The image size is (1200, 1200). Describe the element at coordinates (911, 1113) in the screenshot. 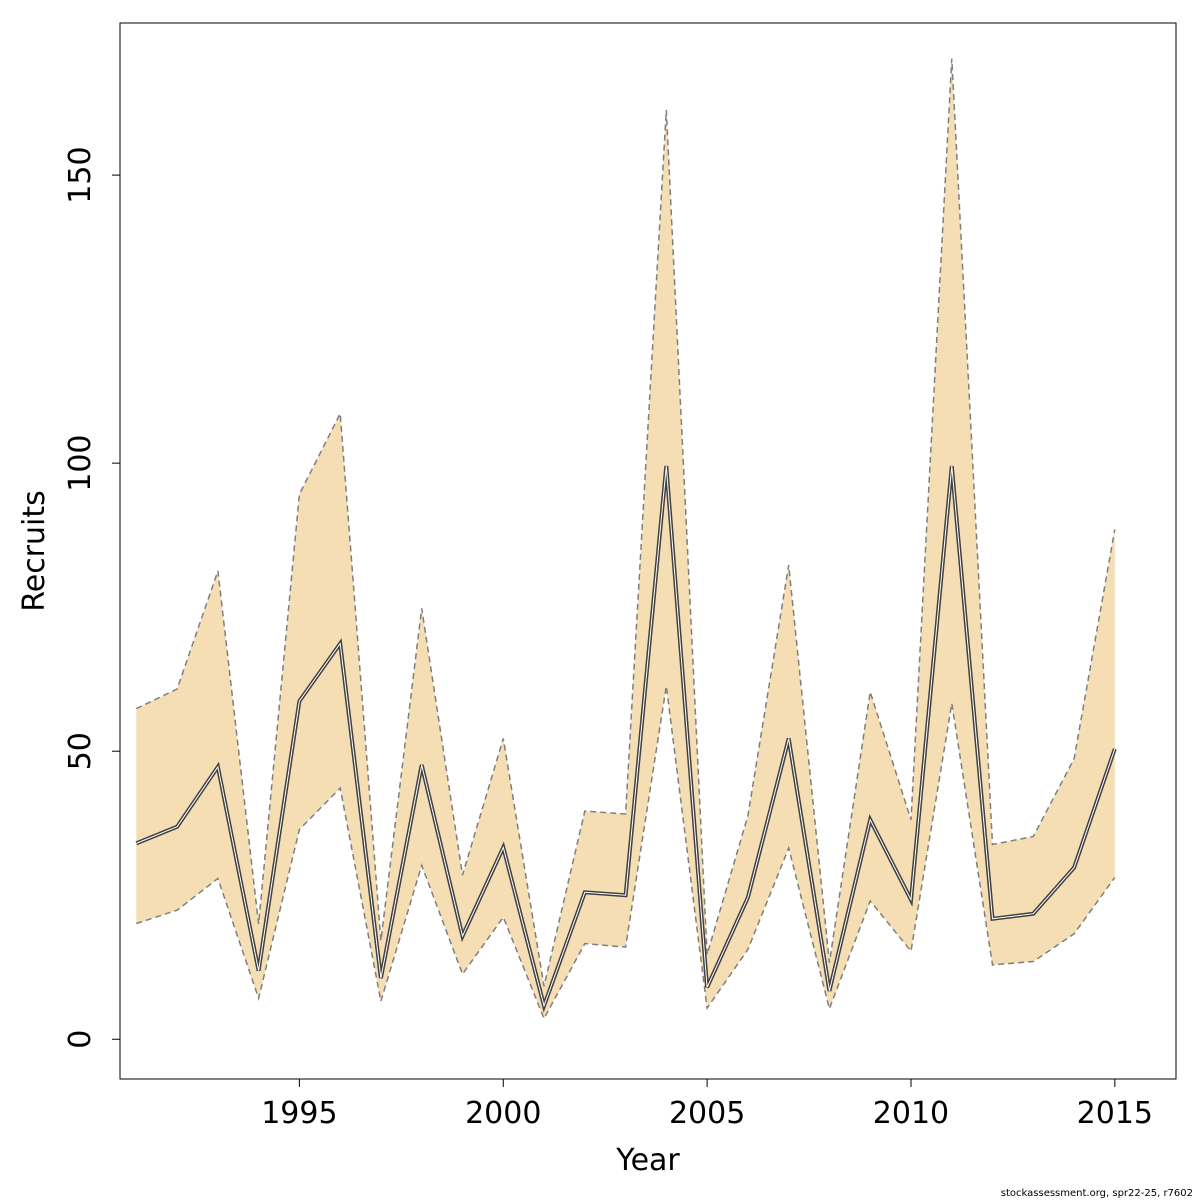

I see `x-tick-label: 2010` at that location.